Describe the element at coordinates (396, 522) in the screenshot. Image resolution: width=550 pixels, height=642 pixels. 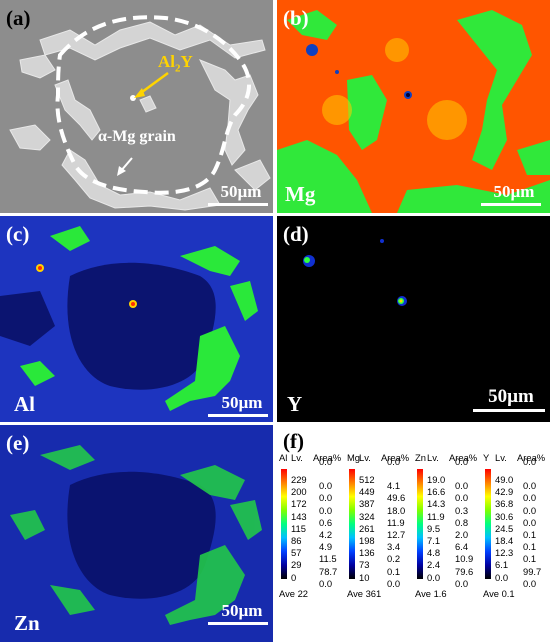
I see `legend-area-value: 11.9` at that location.